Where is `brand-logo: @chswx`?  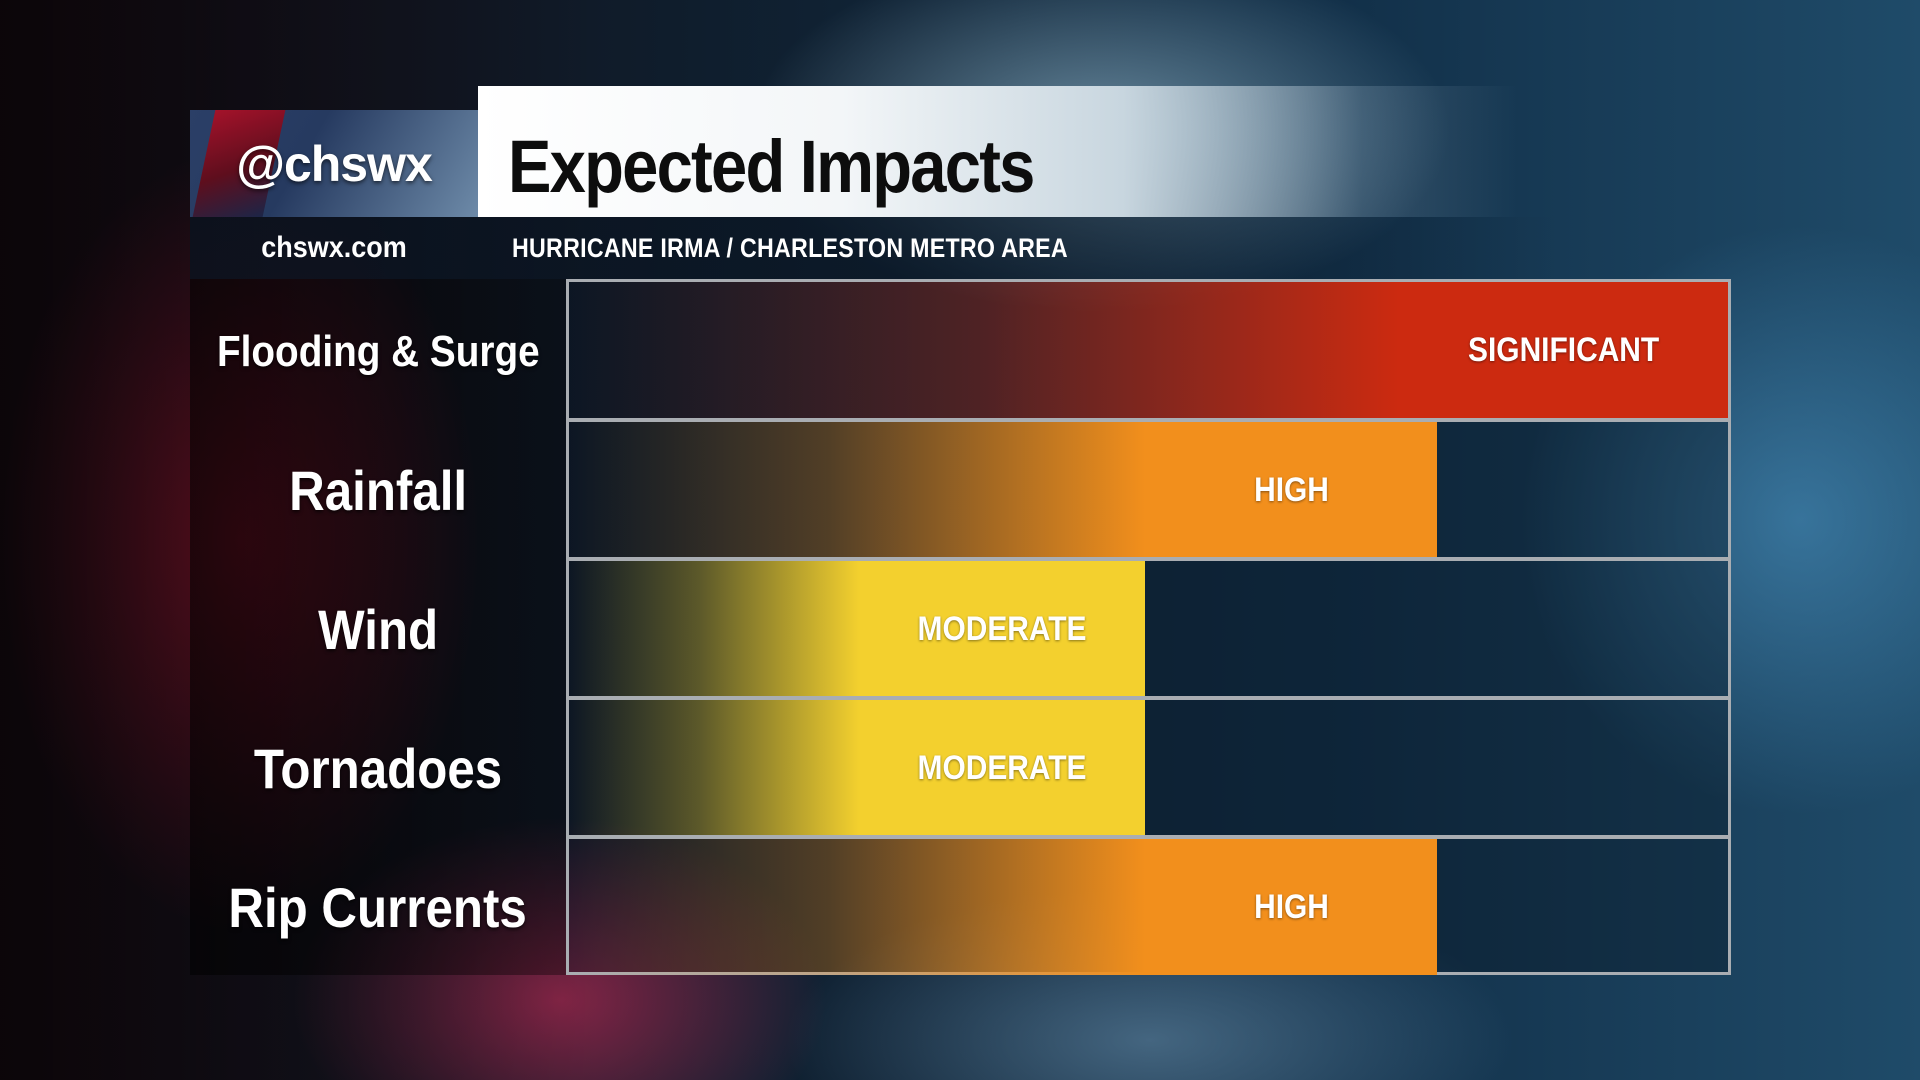 brand-logo: @chswx is located at coordinates (334, 163).